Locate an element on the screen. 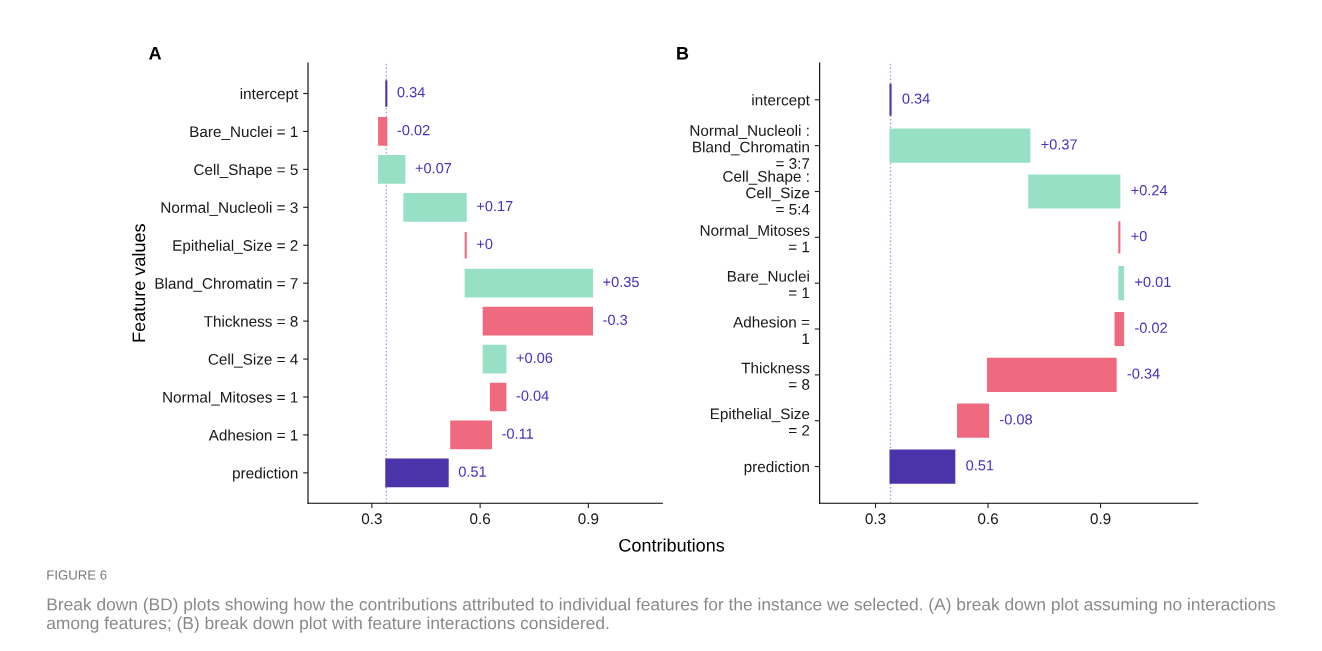 This screenshot has width=1322, height=651. y-tick-label: Bland_Chromatin = 7 is located at coordinates (226, 284).